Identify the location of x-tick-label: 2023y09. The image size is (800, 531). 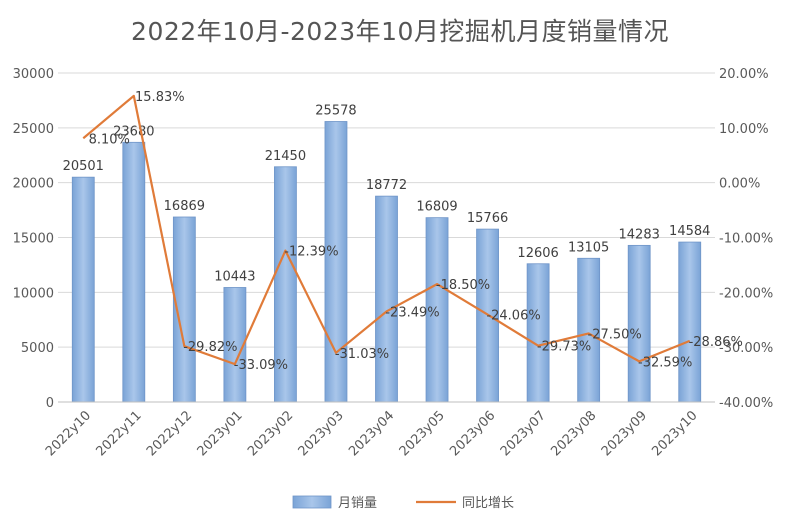
(624, 433).